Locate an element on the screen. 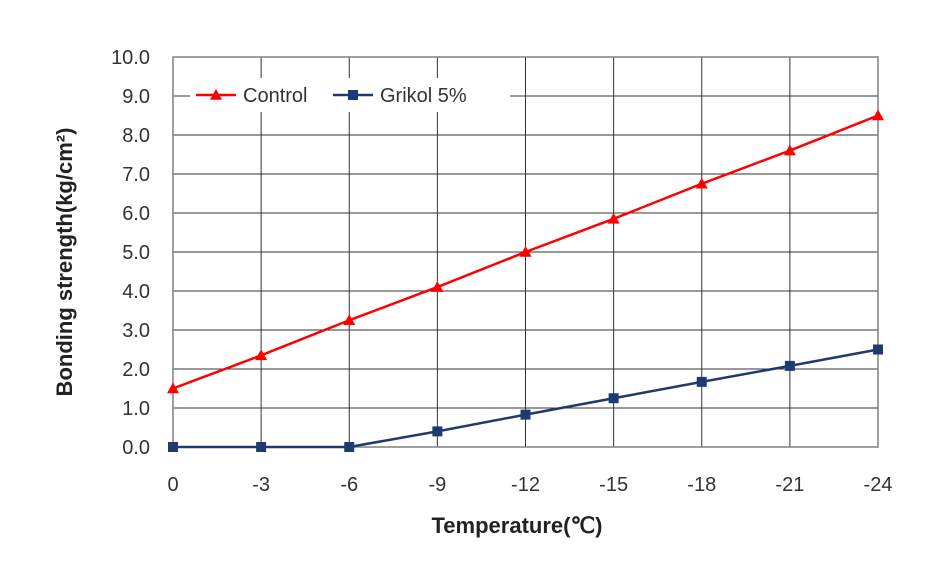 This screenshot has height=576, width=934. y-axis-ticks: 0.0 1.0 2.0 3.0 4.0 5.0 6.0 7.0 8.0 9.0 10.0 is located at coordinates (130, 253).